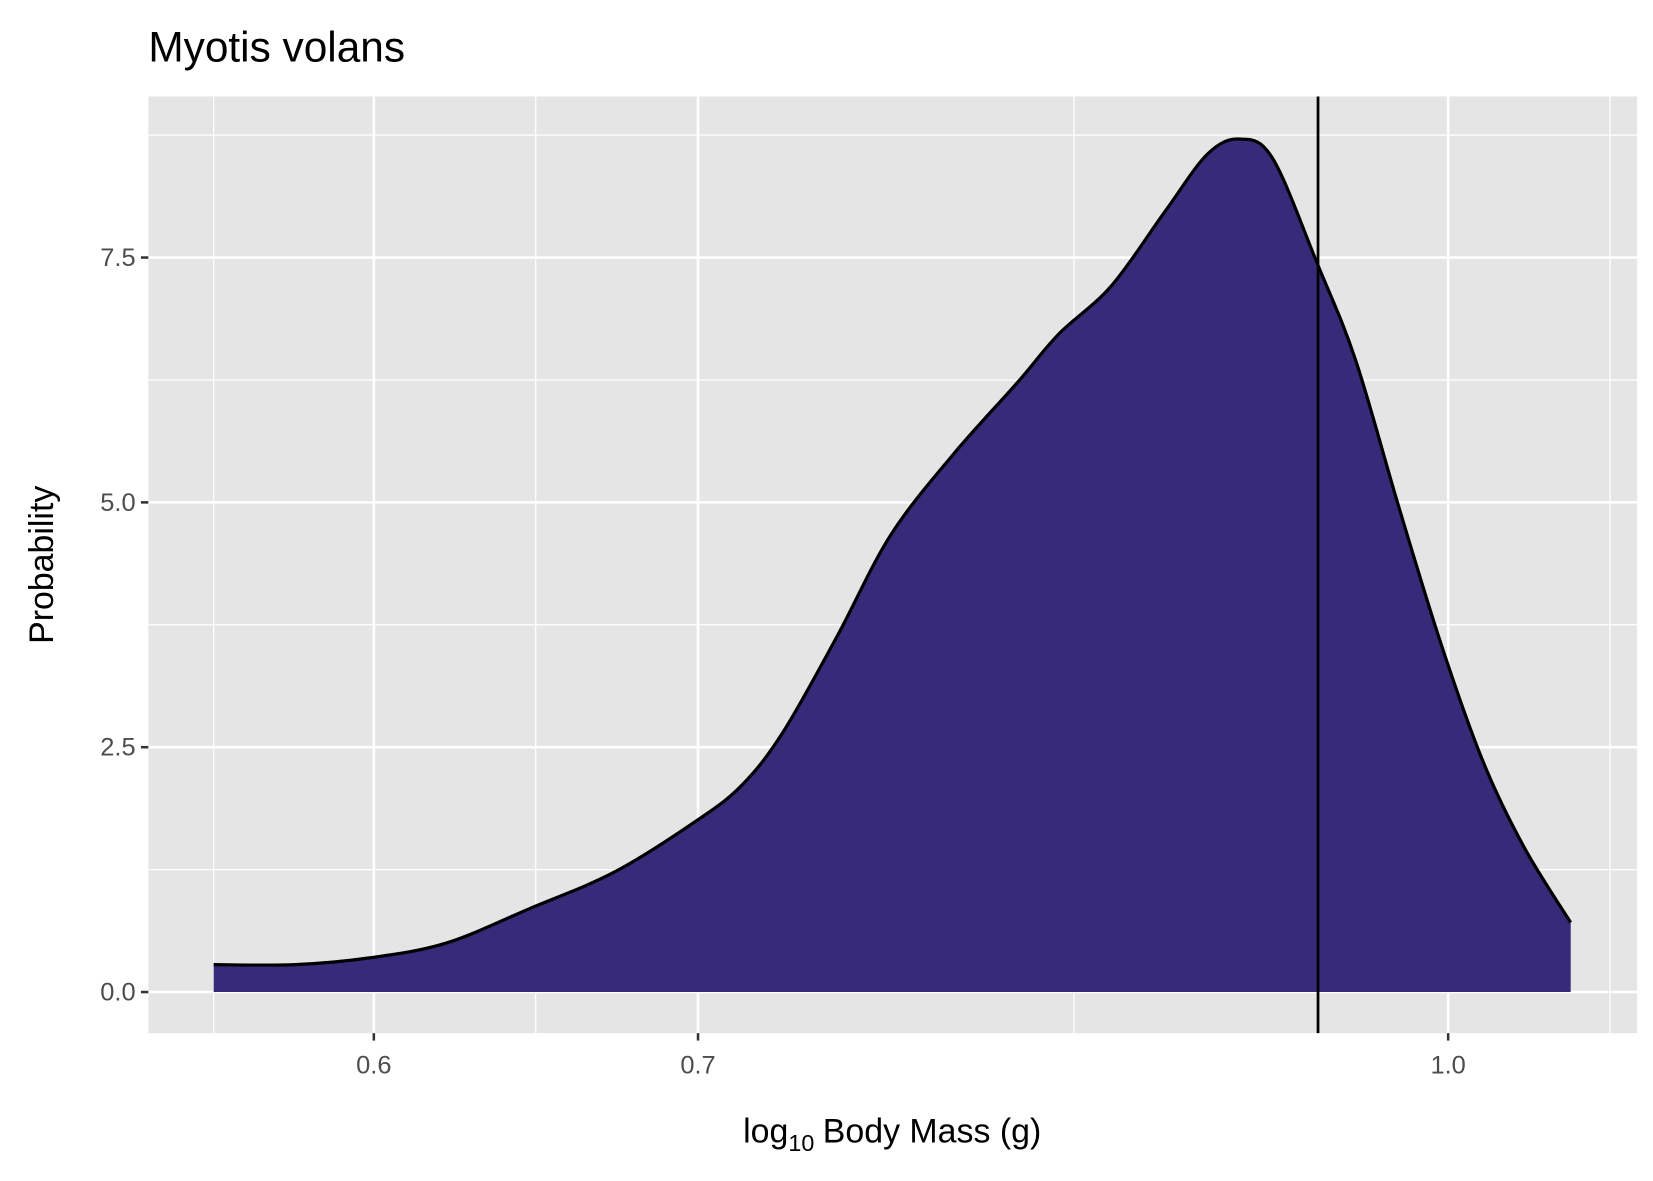 Image resolution: width=1653 pixels, height=1181 pixels. I want to click on x-axis-title: log10 Body Mass (g), so click(892, 1133).